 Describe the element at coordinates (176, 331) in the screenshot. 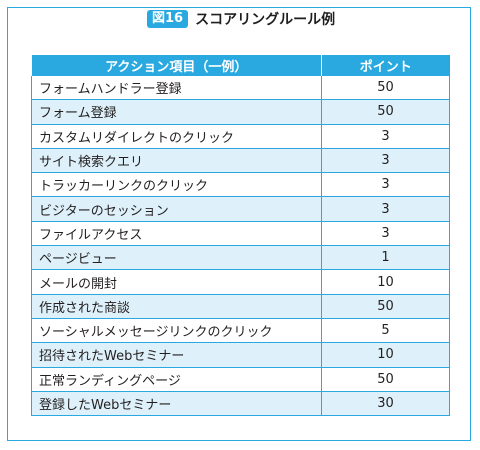

I see `action-item-cell: ソーシャルメッセージリンクのクリック` at that location.